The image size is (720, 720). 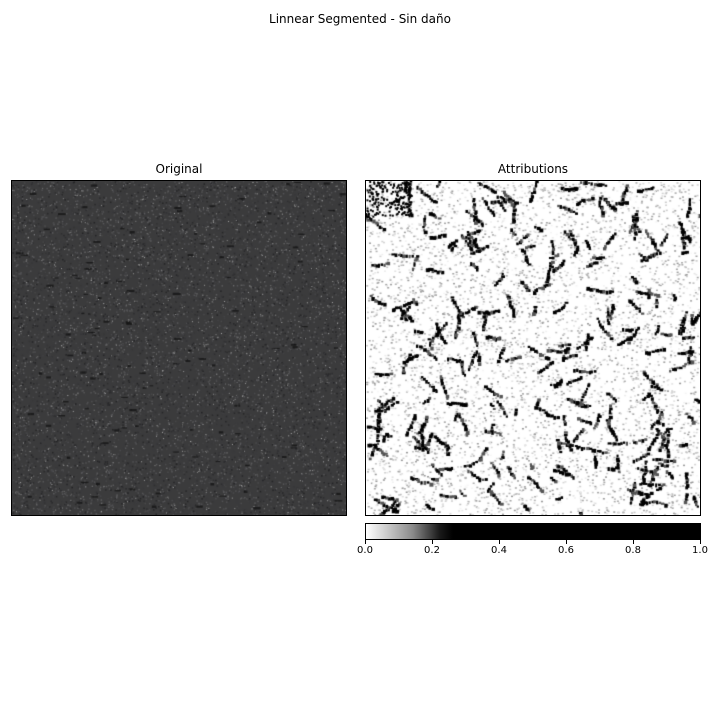 I want to click on colorbar, so click(x=533, y=531).